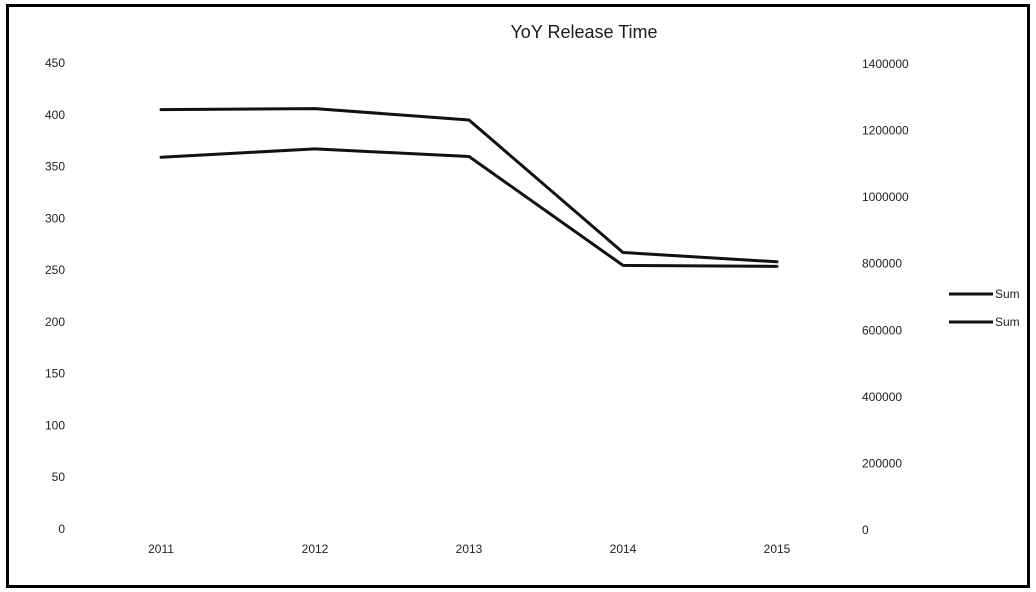  I want to click on chart-title: YoY Release Time, so click(583, 32).